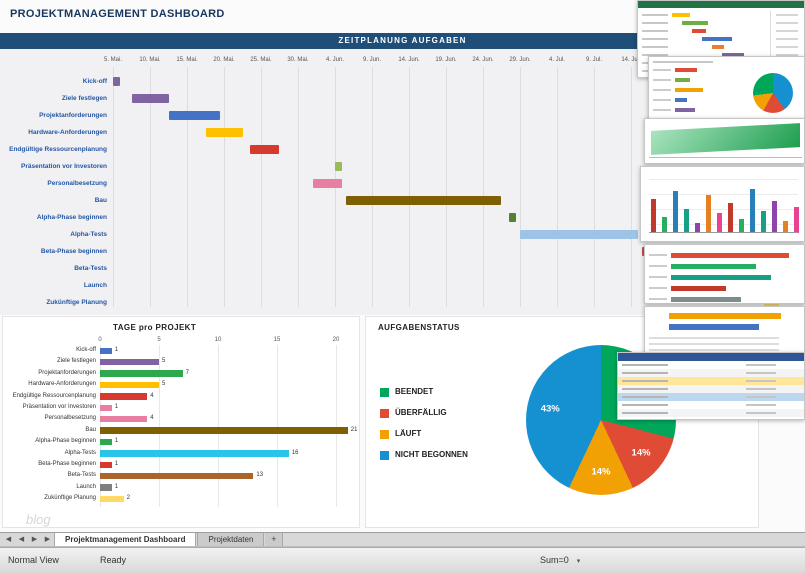 Image resolution: width=805 pixels, height=574 pixels. I want to click on bar-category-label: Projektanforderungen, so click(67, 372).